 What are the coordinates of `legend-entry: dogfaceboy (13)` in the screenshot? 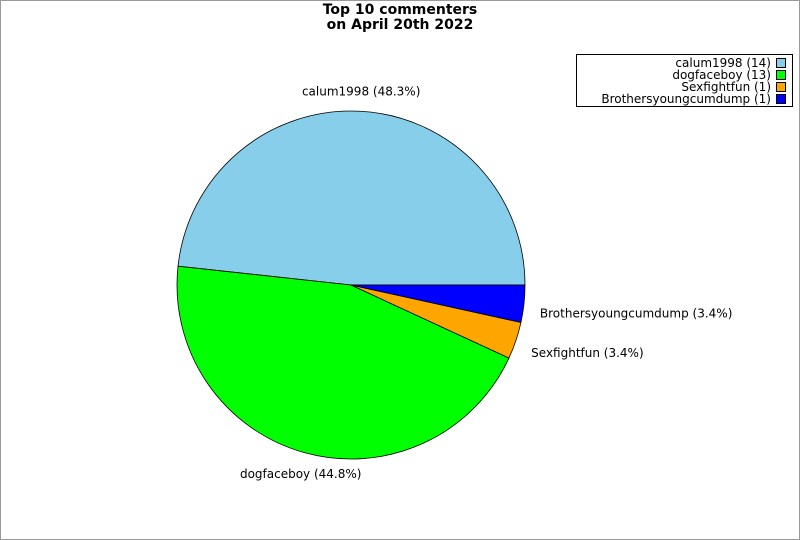 It's located at (681, 75).